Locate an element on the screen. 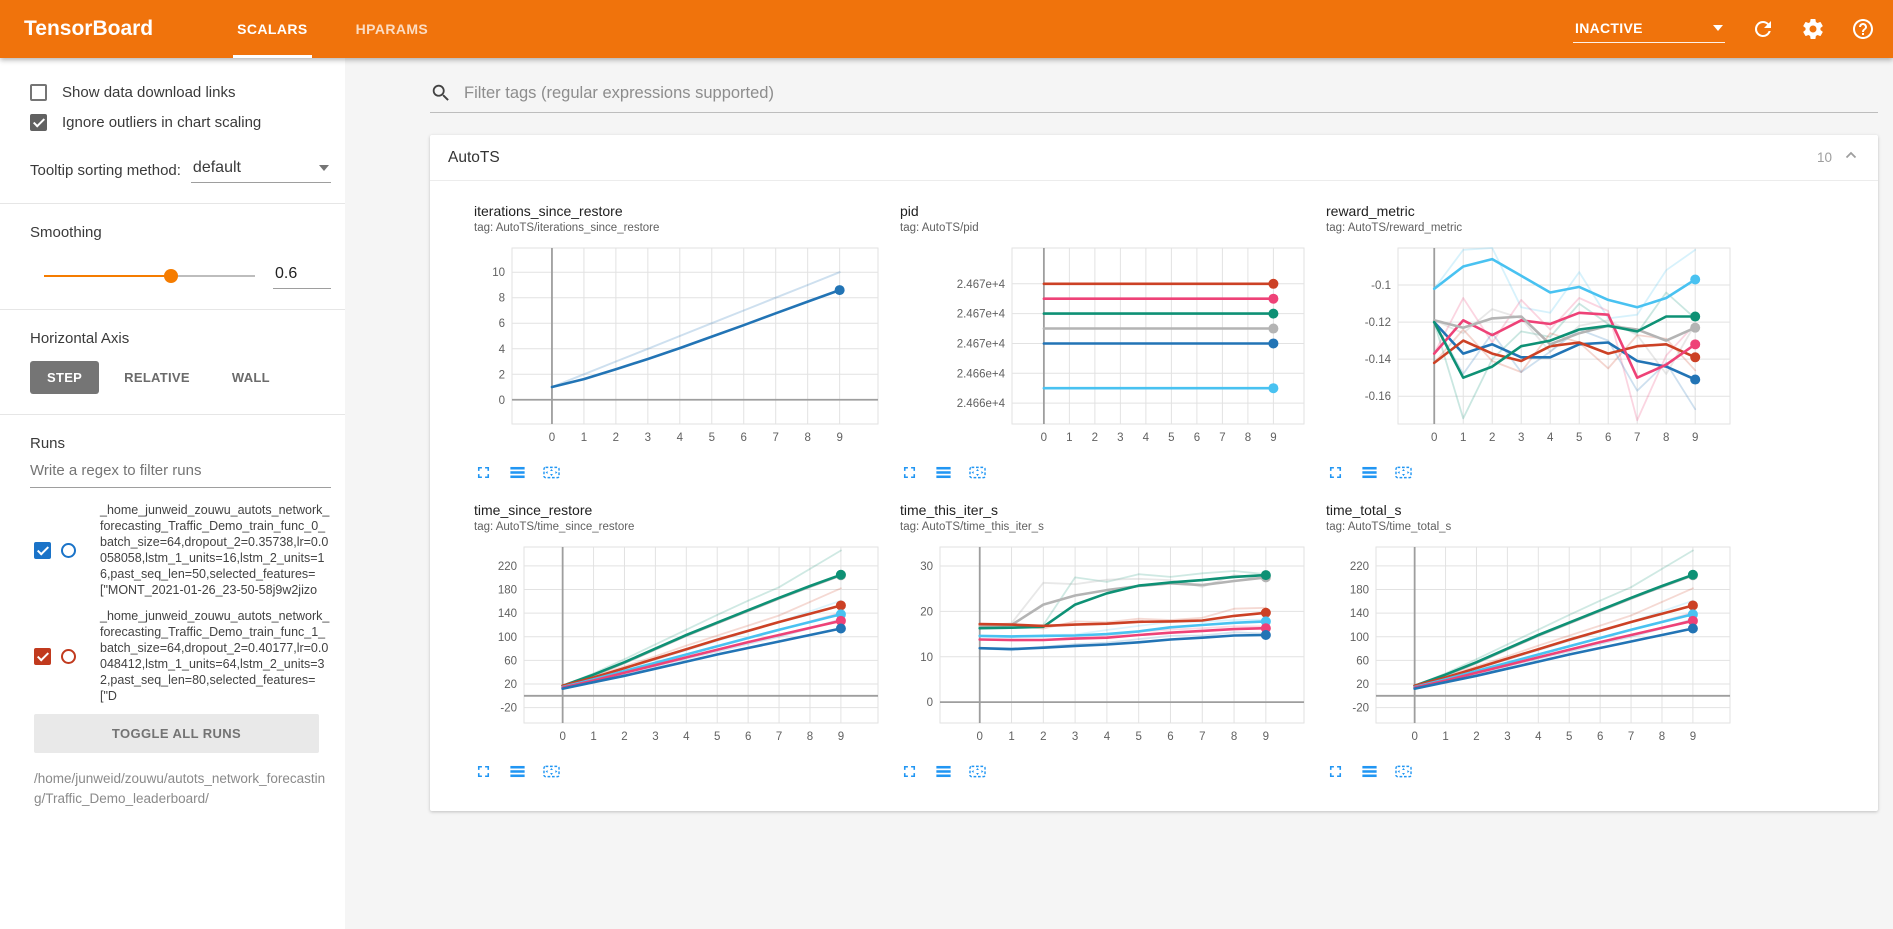  ignore-outliers-checkbox is located at coordinates (38, 122).